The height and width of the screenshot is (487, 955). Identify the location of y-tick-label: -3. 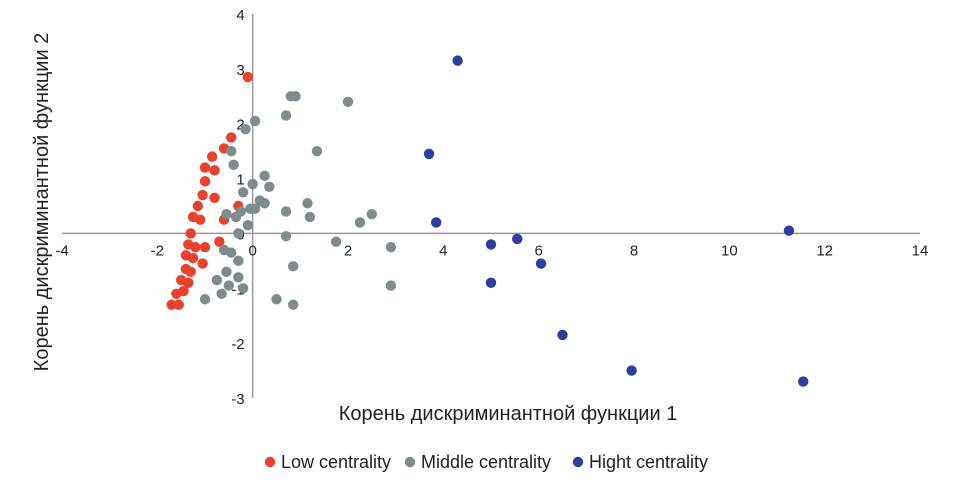
(237, 399).